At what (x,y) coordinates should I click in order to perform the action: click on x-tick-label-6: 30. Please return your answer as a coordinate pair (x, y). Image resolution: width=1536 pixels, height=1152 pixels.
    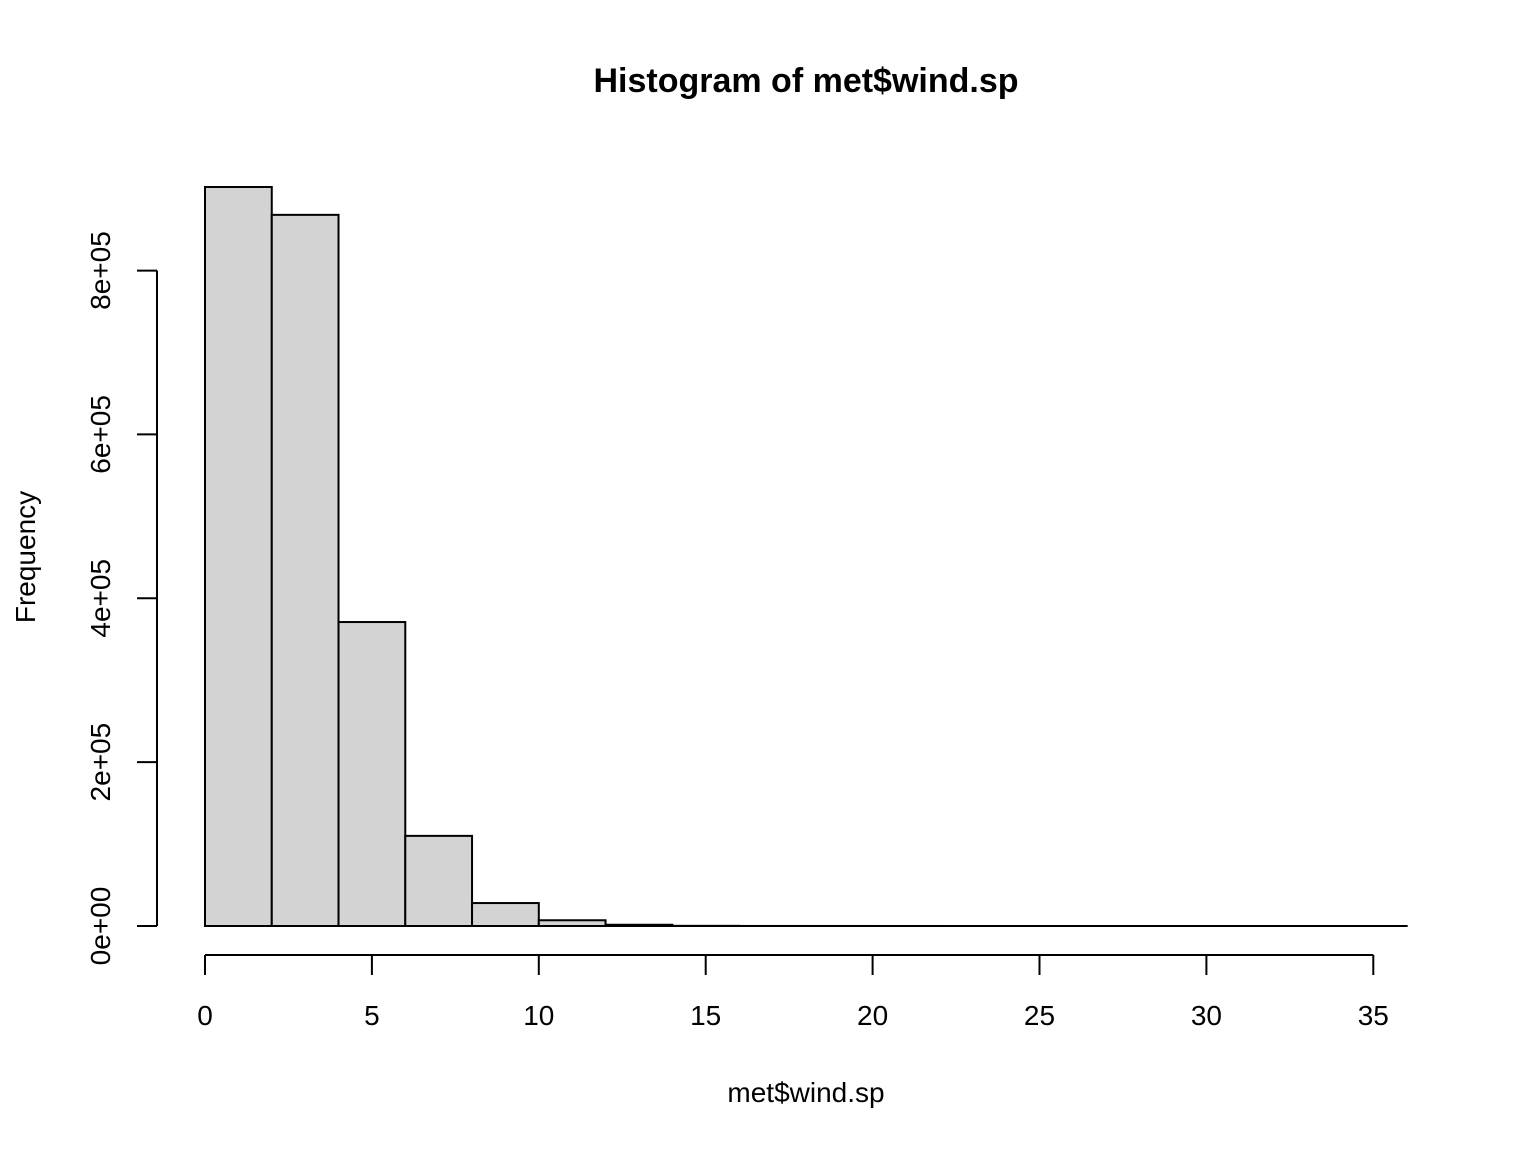
    Looking at the image, I should click on (1206, 1015).